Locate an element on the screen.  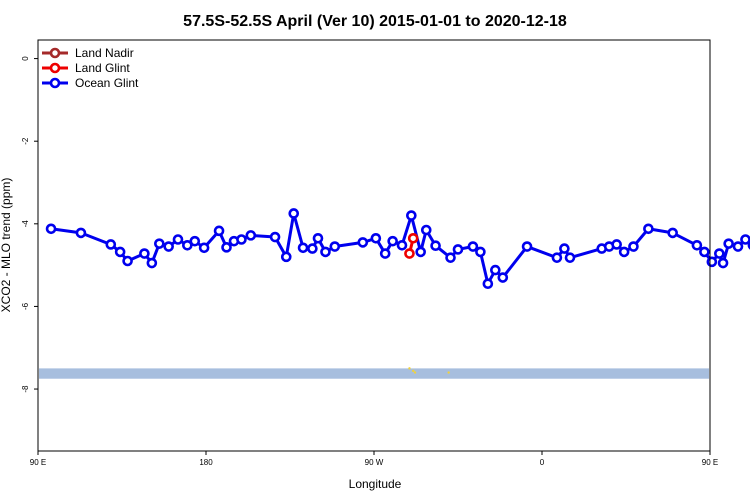
x-axis: 90 E 180 90 W 0 90 E is located at coordinates (374, 459).